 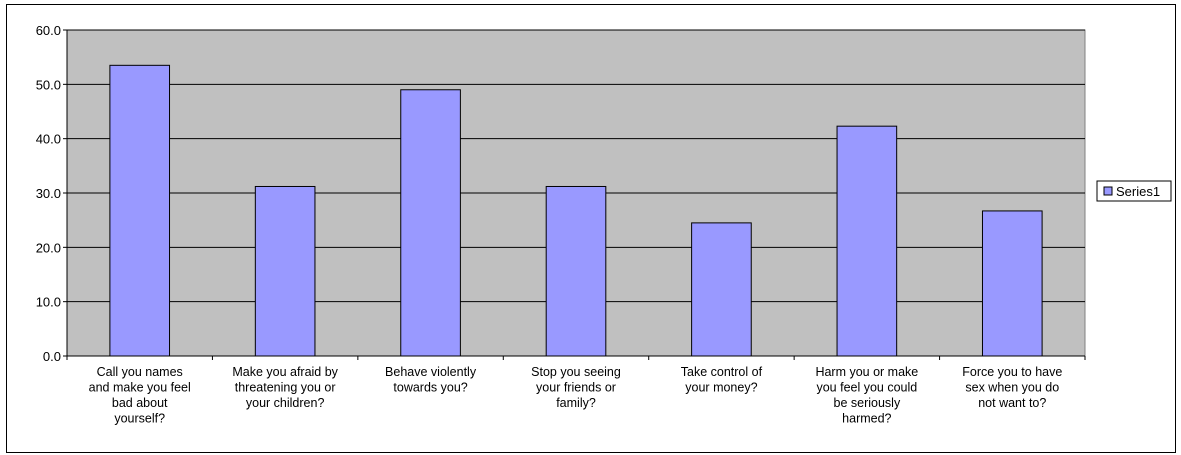 I want to click on category-label: Stop you seeing your friends or family?, so click(x=576, y=387).